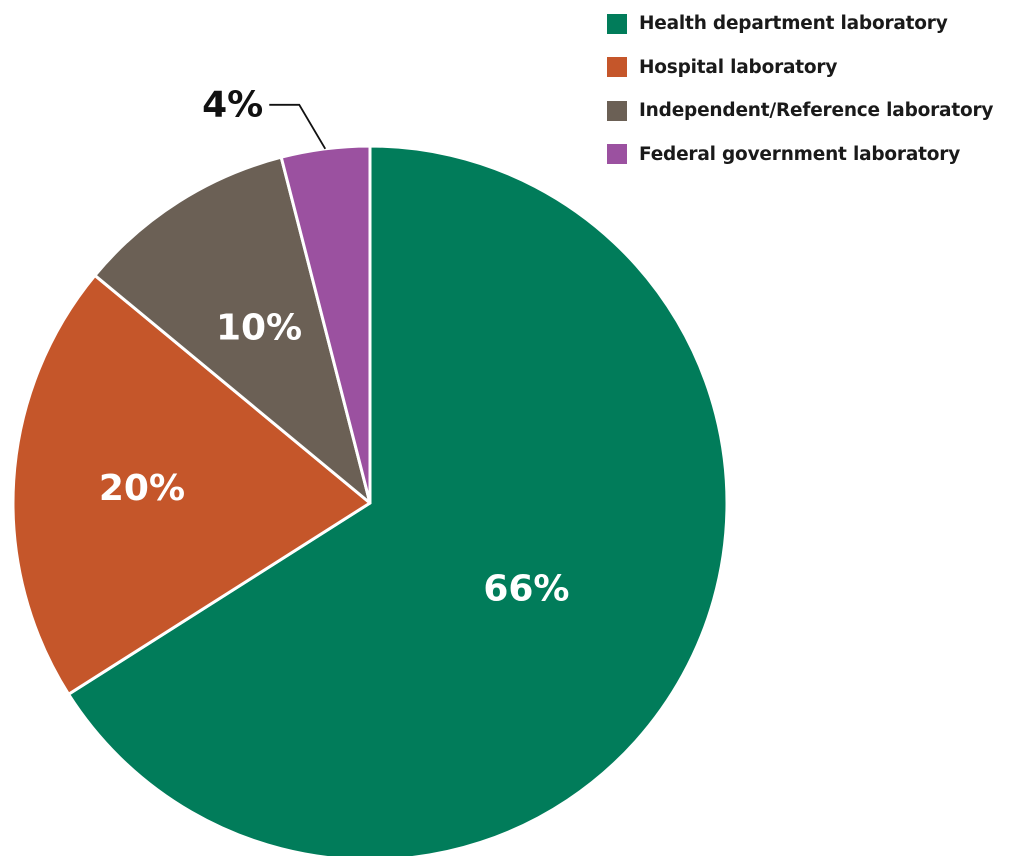 The width and height of the screenshot is (1015, 856). I want to click on legend-item-independent-reference: Independent/Reference laboratory, so click(809, 110).